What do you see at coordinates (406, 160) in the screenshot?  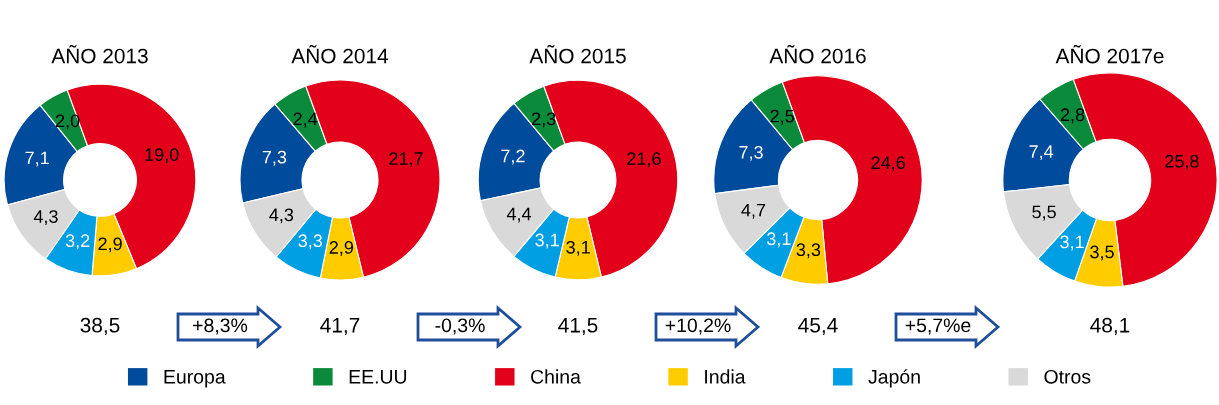 I see `data-label: 21,7` at bounding box center [406, 160].